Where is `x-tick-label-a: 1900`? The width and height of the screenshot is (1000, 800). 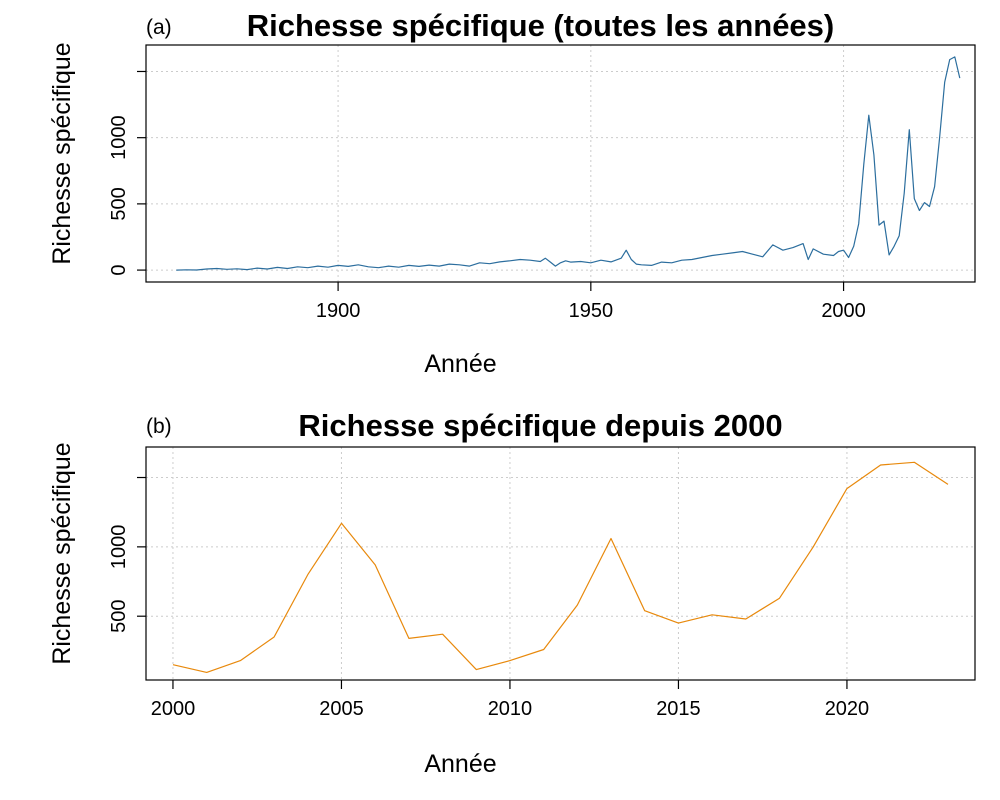
x-tick-label-a: 1900 is located at coordinates (338, 311).